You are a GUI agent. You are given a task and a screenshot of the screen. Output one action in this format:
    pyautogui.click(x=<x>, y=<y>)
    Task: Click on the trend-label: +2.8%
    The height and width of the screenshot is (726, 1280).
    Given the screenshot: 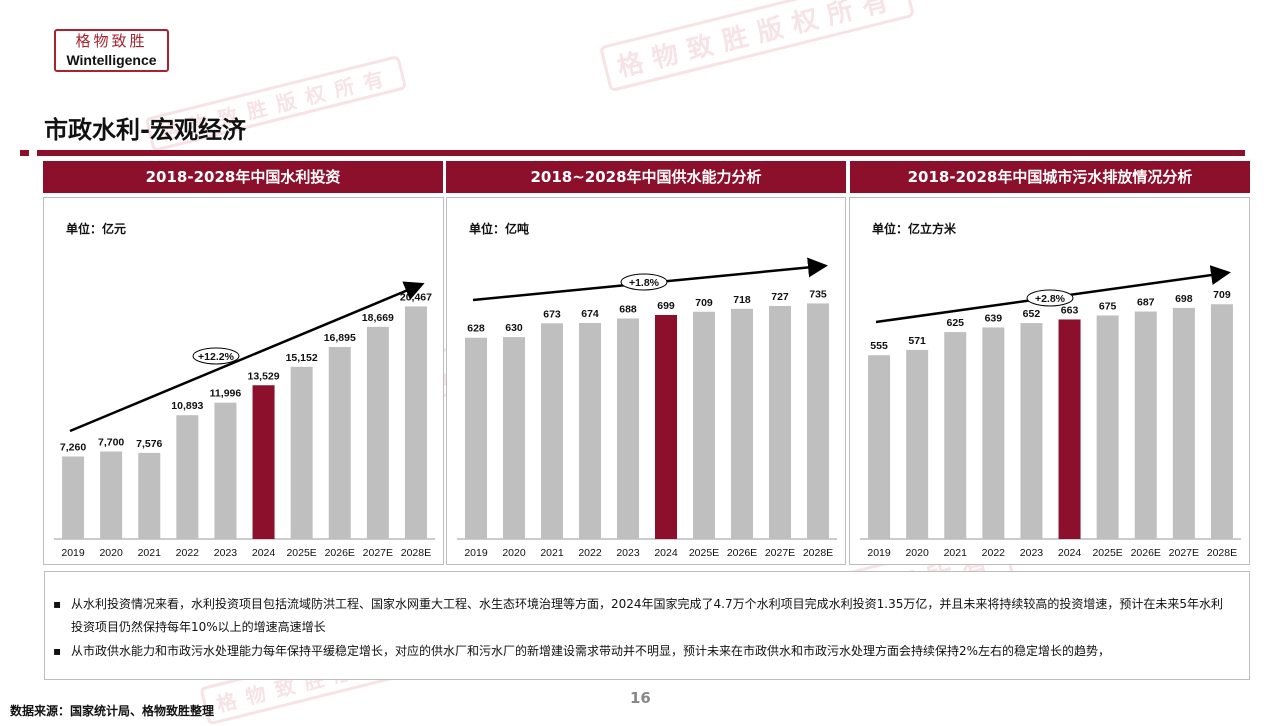 What is the action you would take?
    pyautogui.click(x=1050, y=299)
    